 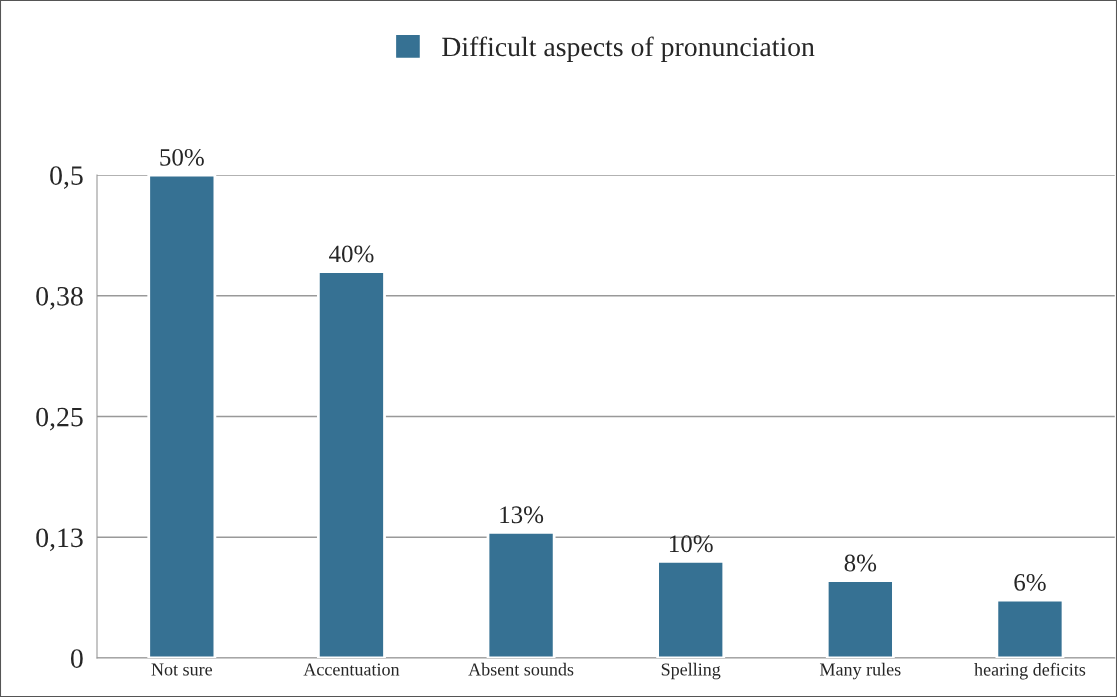 What do you see at coordinates (182, 669) in the screenshot?
I see `x-tick-label: Not sure` at bounding box center [182, 669].